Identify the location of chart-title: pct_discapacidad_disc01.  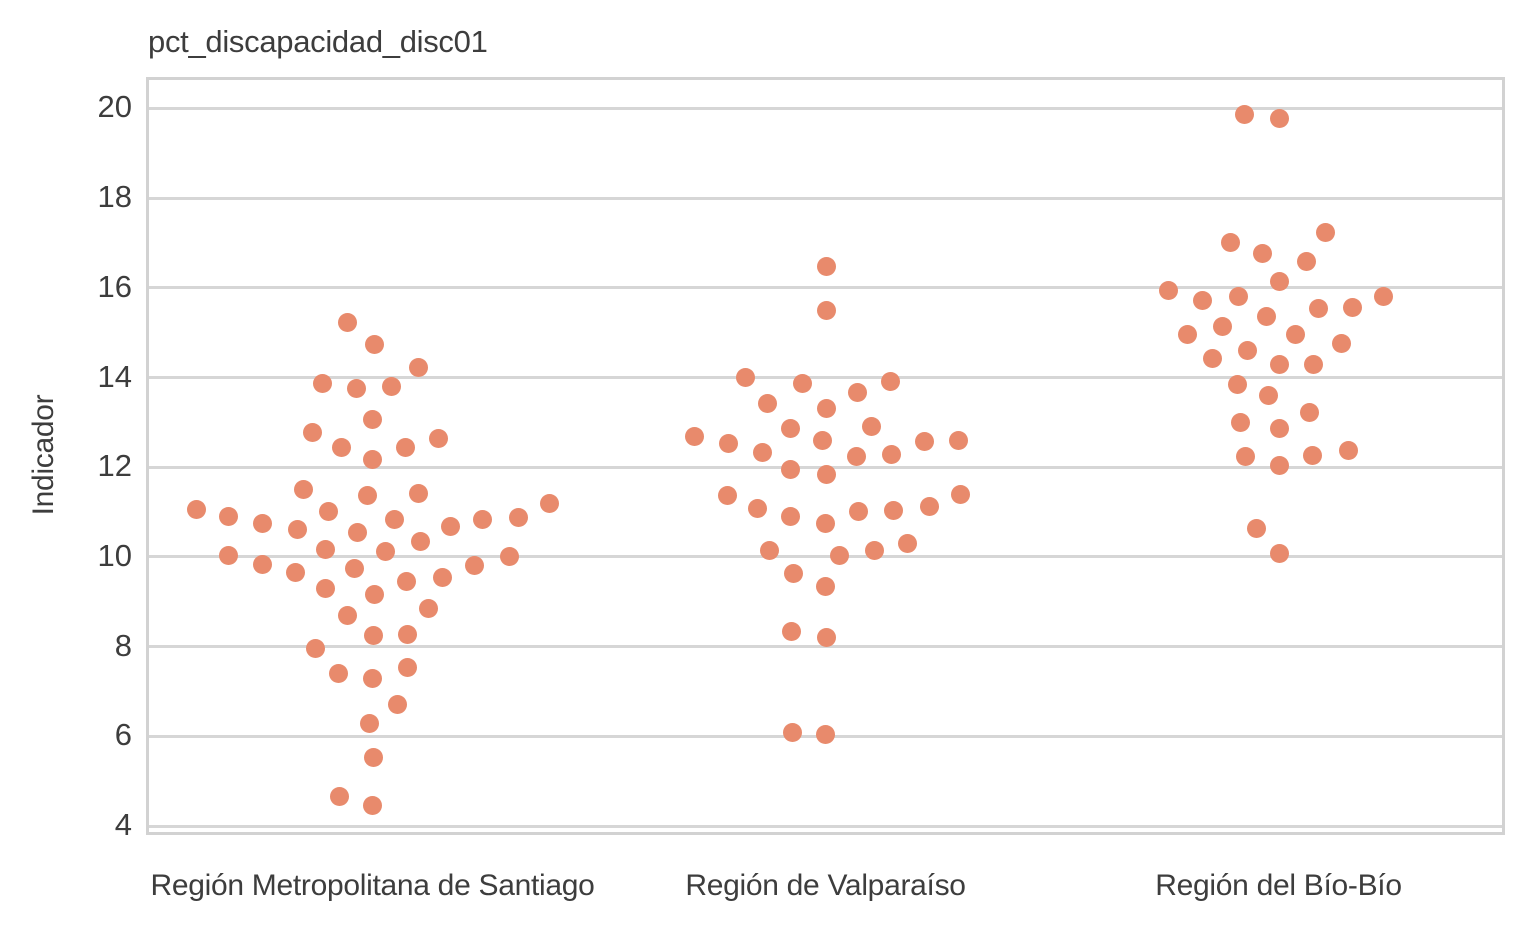
(318, 41).